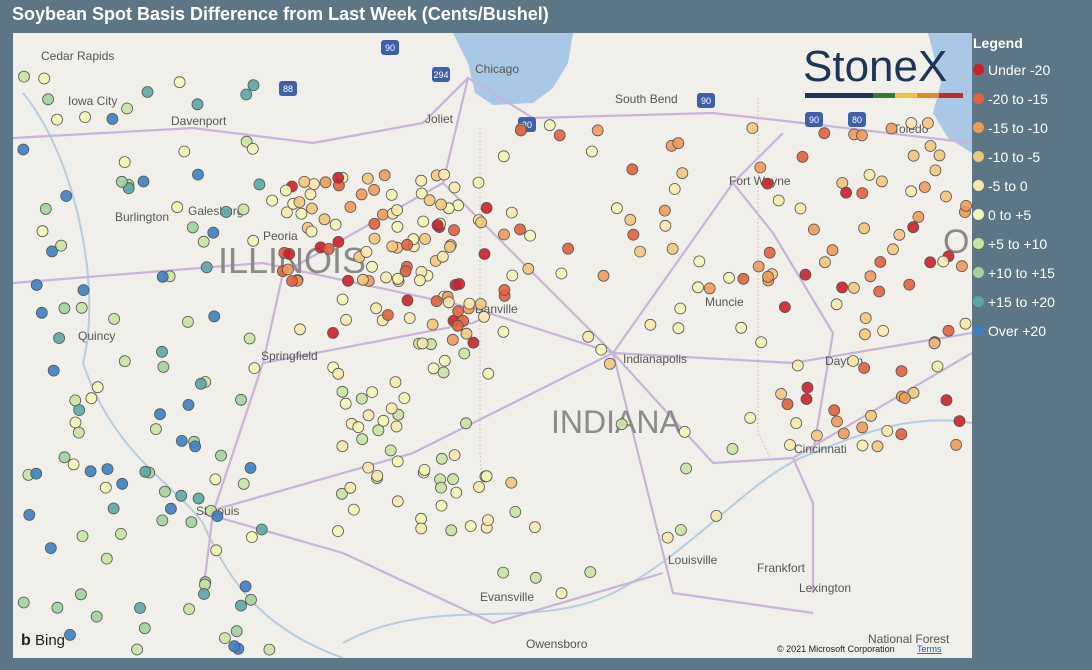 The image size is (1092, 670). What do you see at coordinates (1018, 243) in the screenshot?
I see `legend-label: +5 to +10` at bounding box center [1018, 243].